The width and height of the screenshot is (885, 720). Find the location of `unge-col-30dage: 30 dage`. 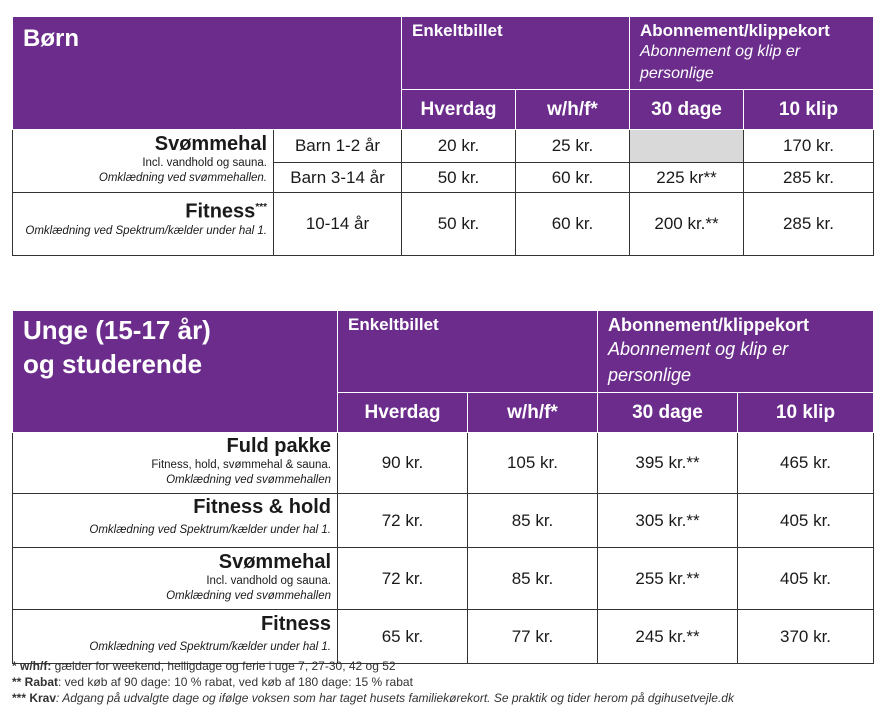

unge-col-30dage: 30 dage is located at coordinates (667, 412).